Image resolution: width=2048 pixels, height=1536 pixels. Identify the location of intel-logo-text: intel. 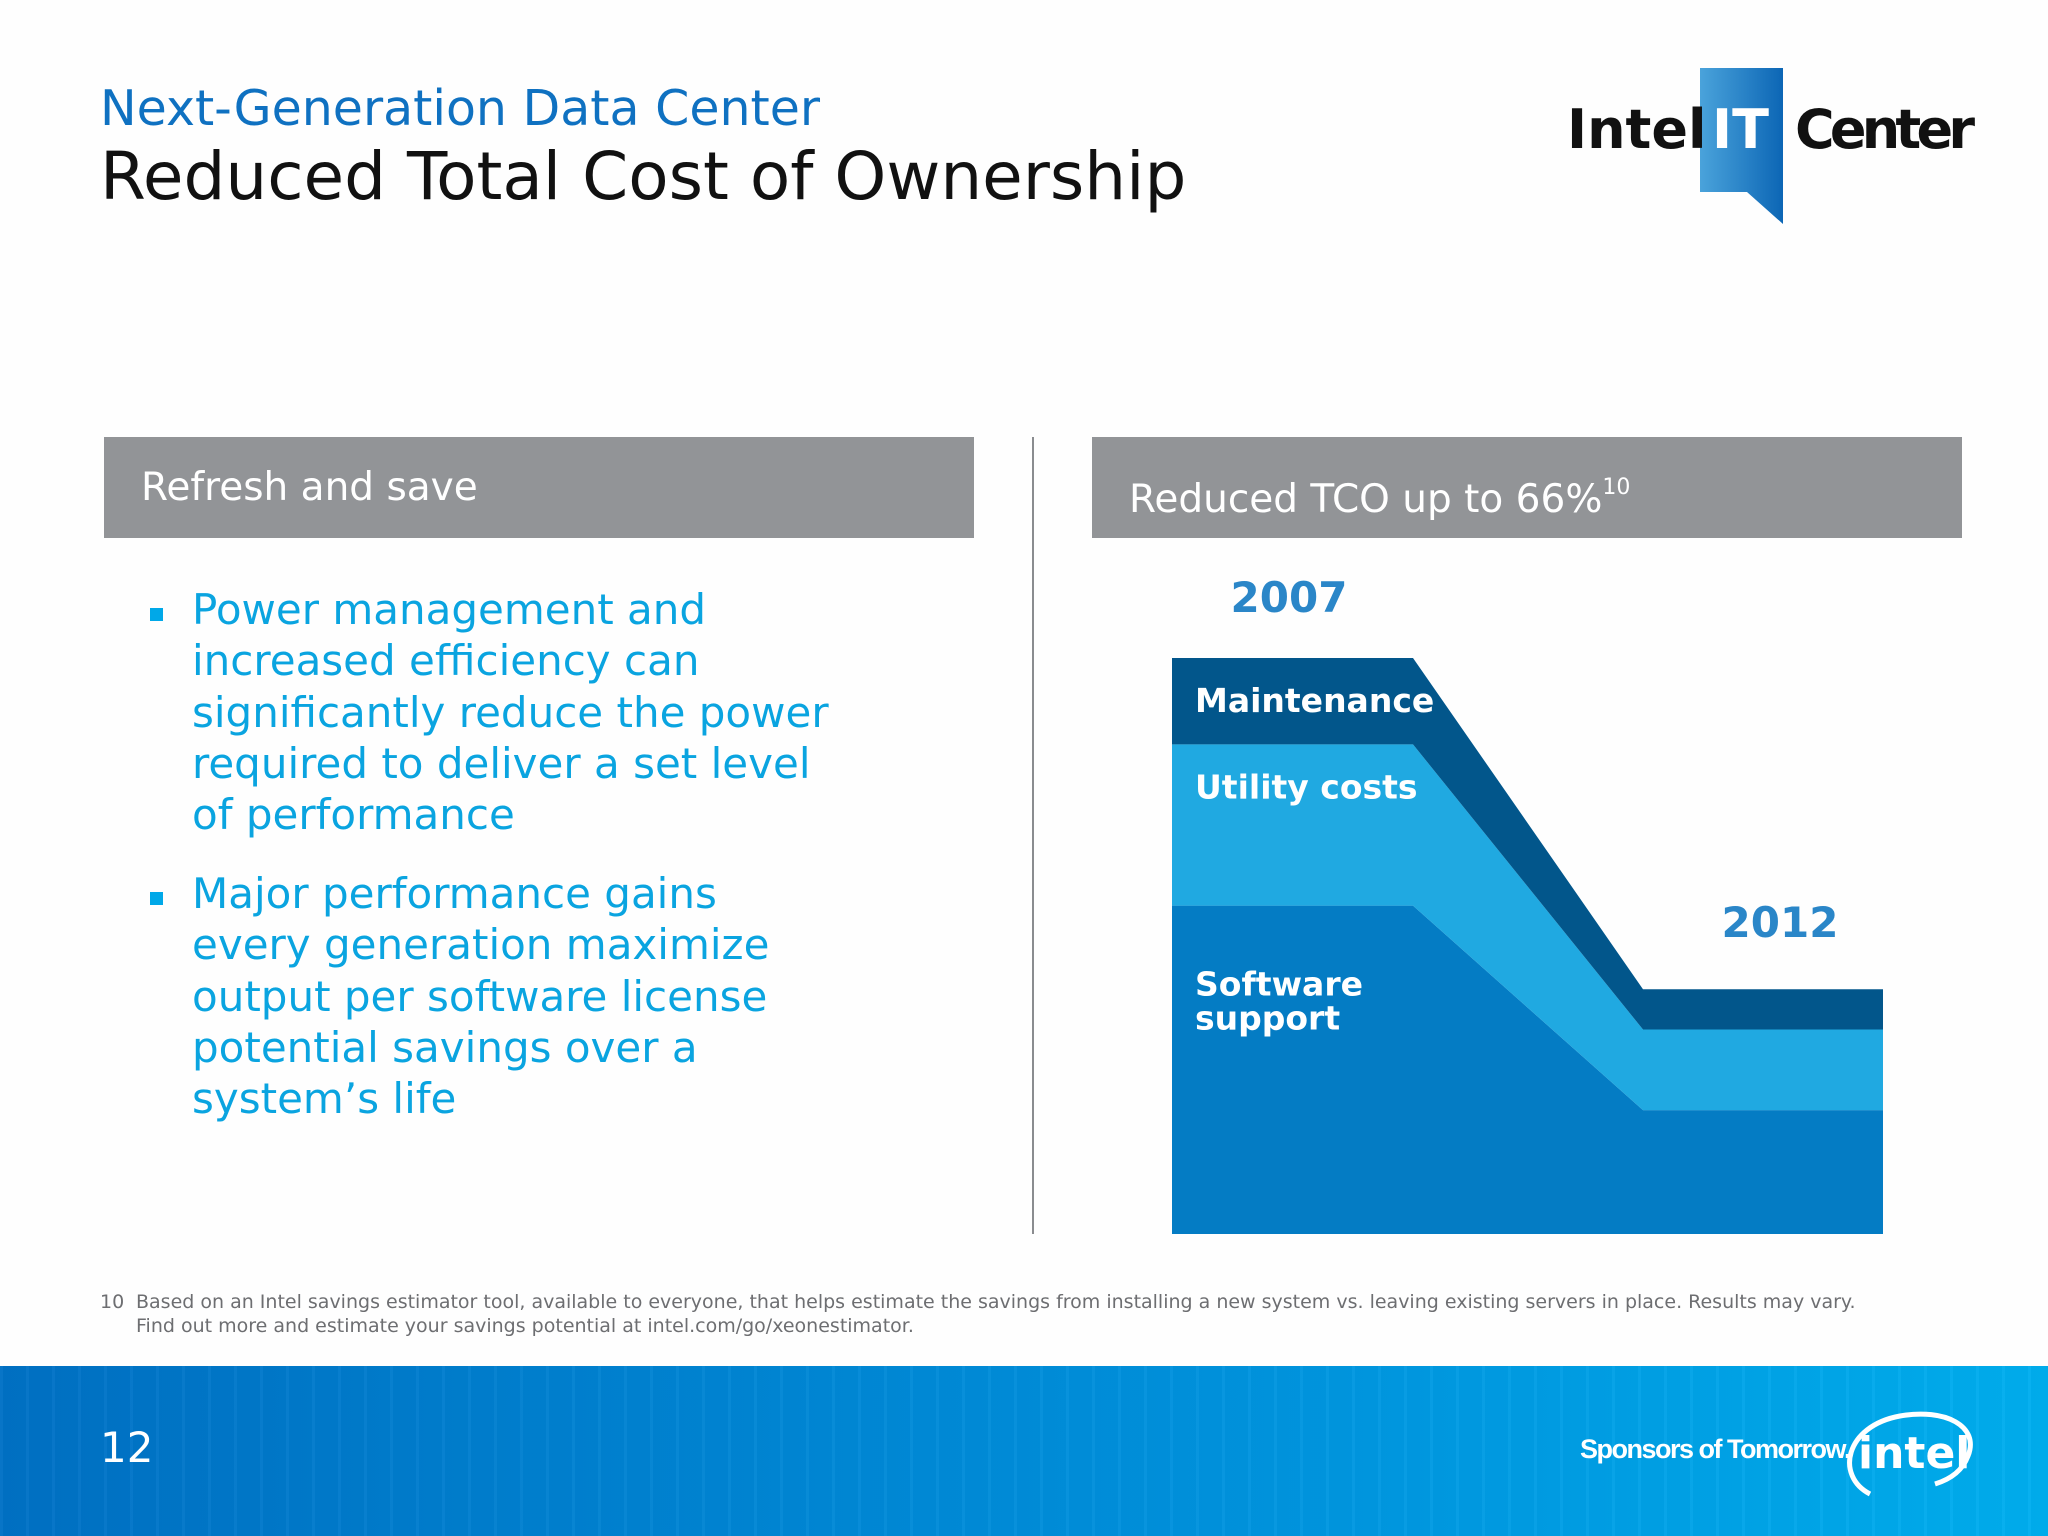
(1914, 1453).